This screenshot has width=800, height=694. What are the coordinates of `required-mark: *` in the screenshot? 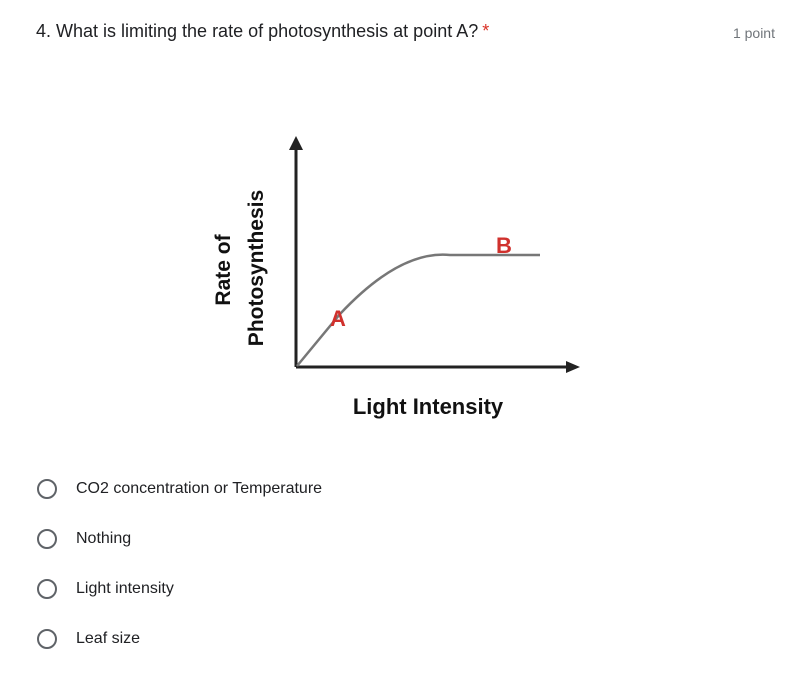 It's located at (486, 31).